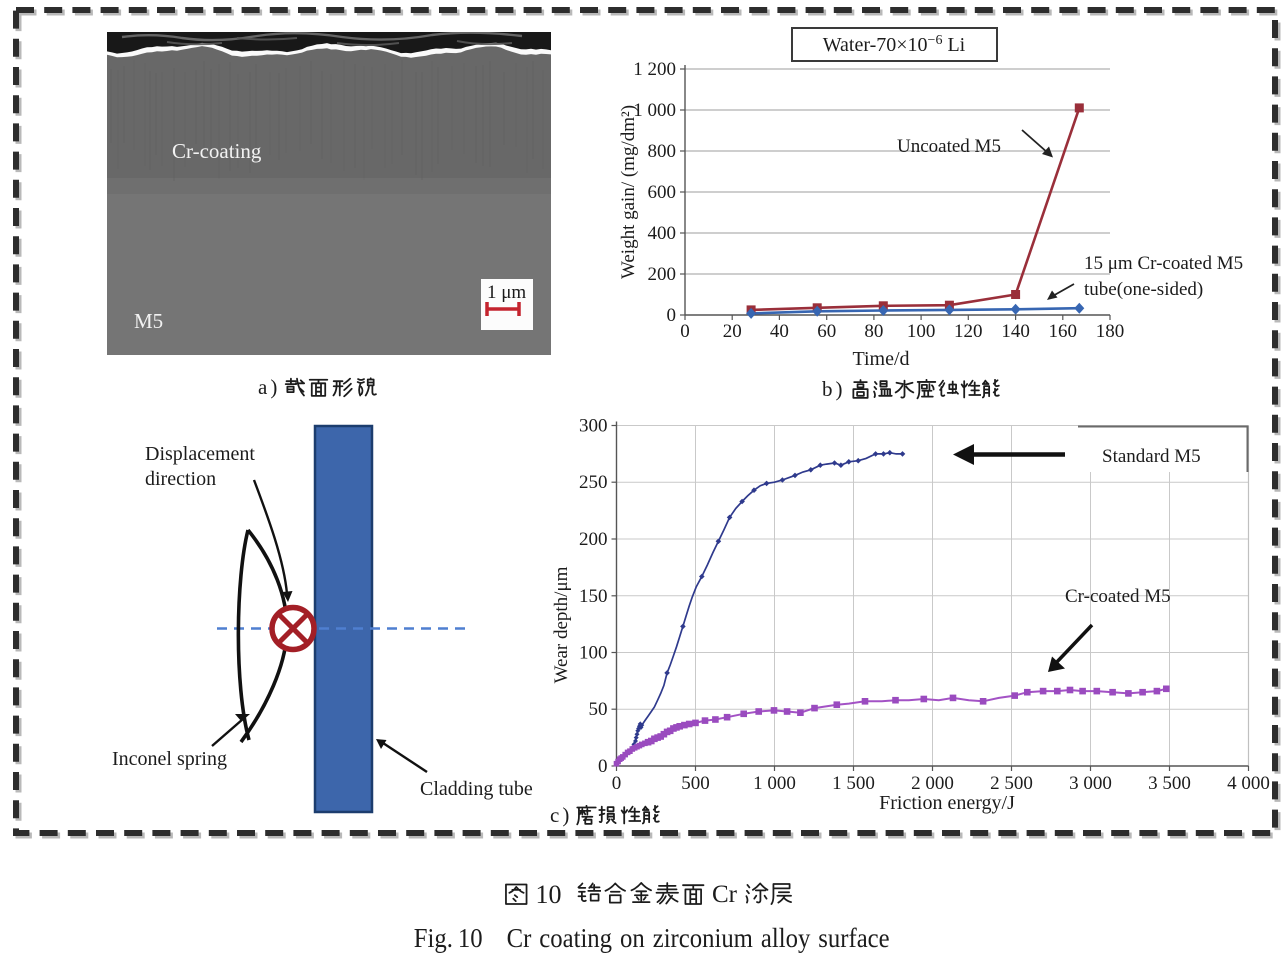 This screenshot has width=1287, height=964. I want to click on svg-text: 3 000, so click(1090, 783).